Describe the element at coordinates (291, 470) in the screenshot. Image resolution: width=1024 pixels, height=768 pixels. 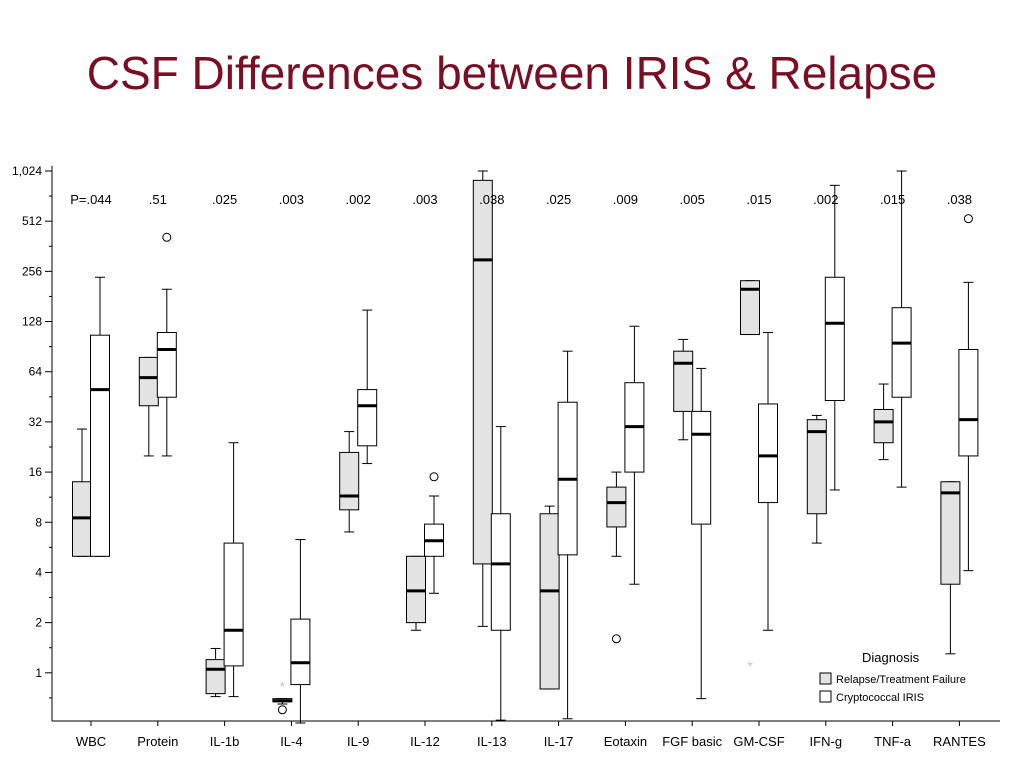
I see `category-group: * IL-4 .003` at that location.